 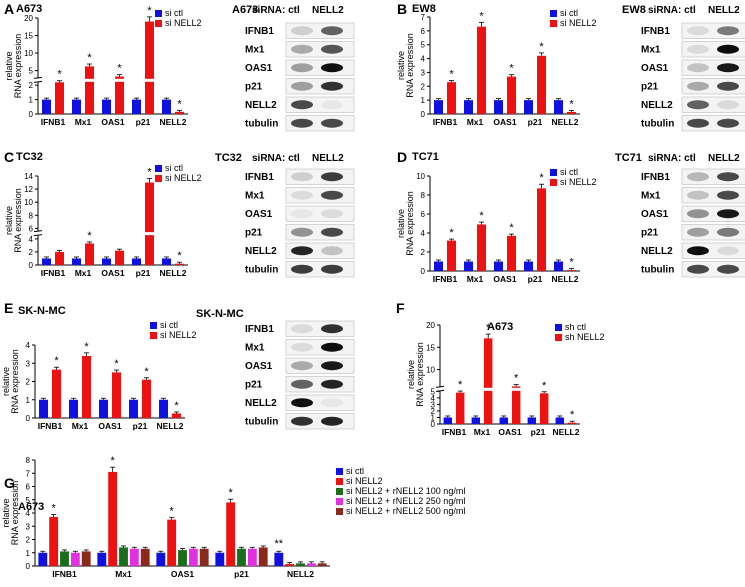 I want to click on y-tick-label: 2, so click(x=423, y=252).